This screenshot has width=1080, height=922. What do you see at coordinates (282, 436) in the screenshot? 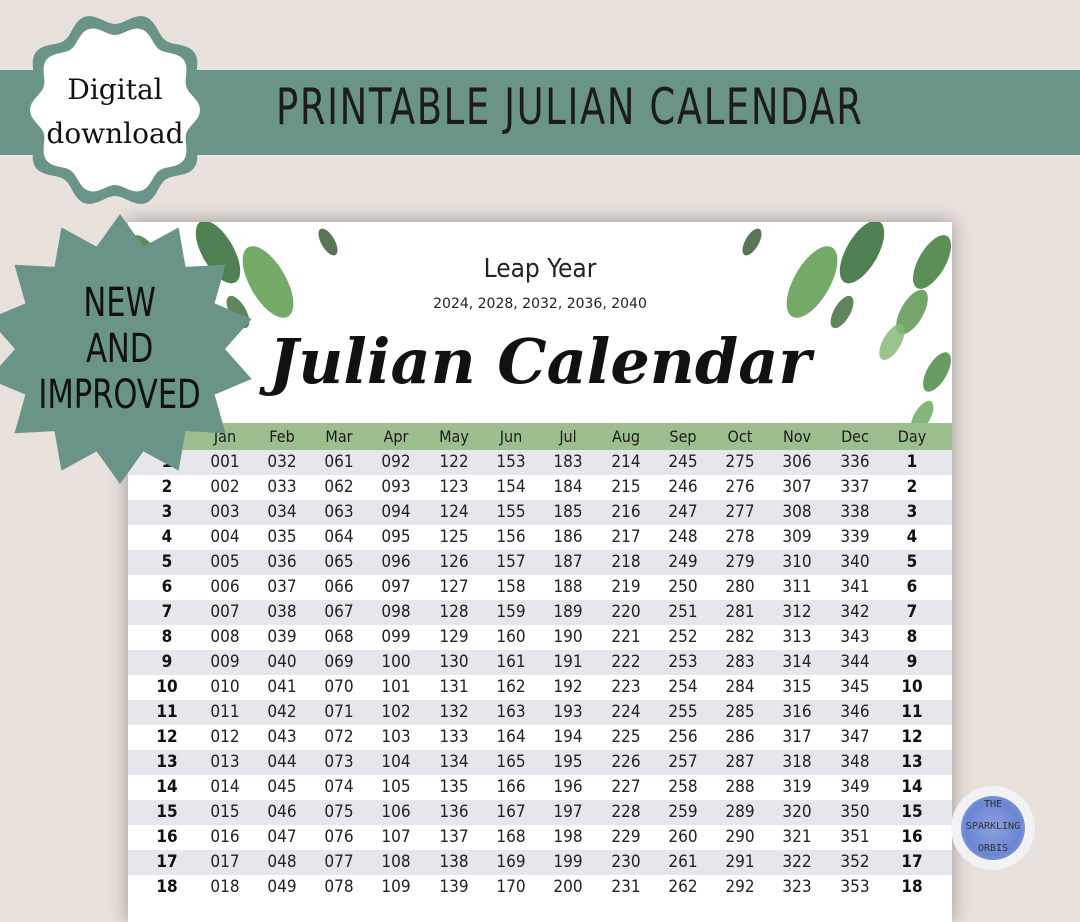
I see `header-feb: Feb` at bounding box center [282, 436].